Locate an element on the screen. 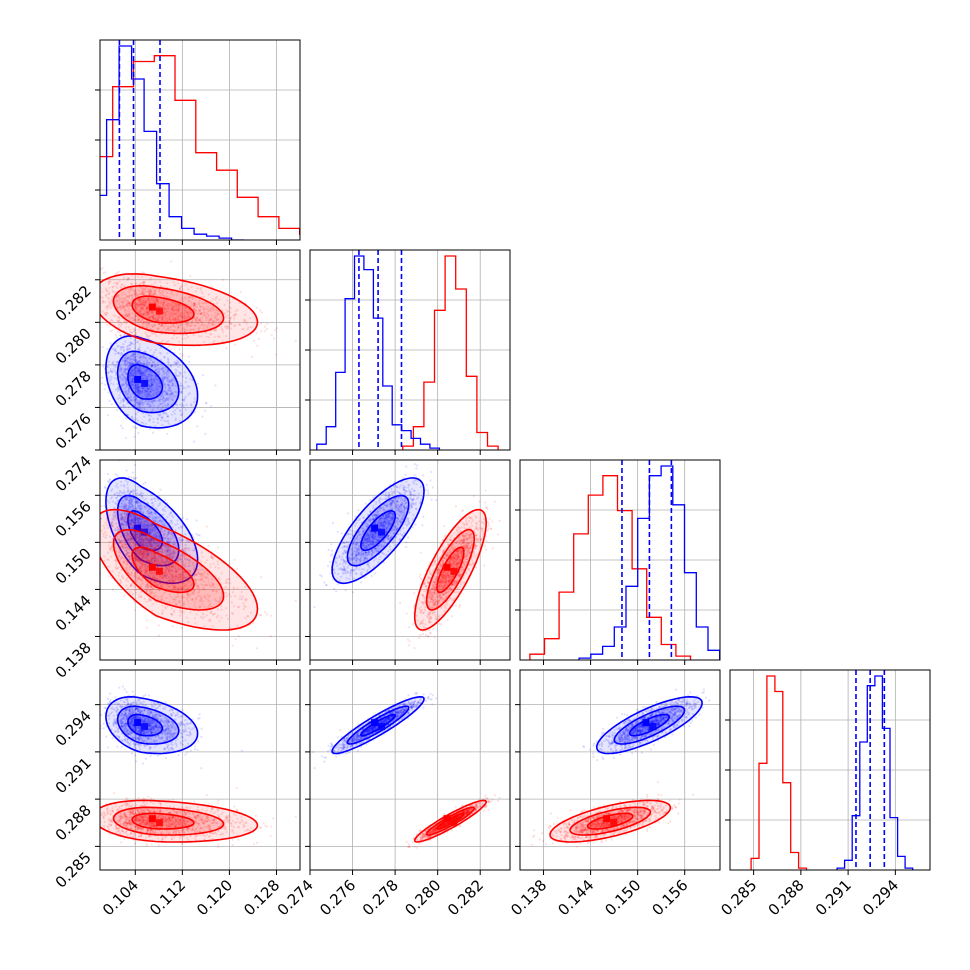 This screenshot has width=970, height=970. panel-content is located at coordinates (410, 350).